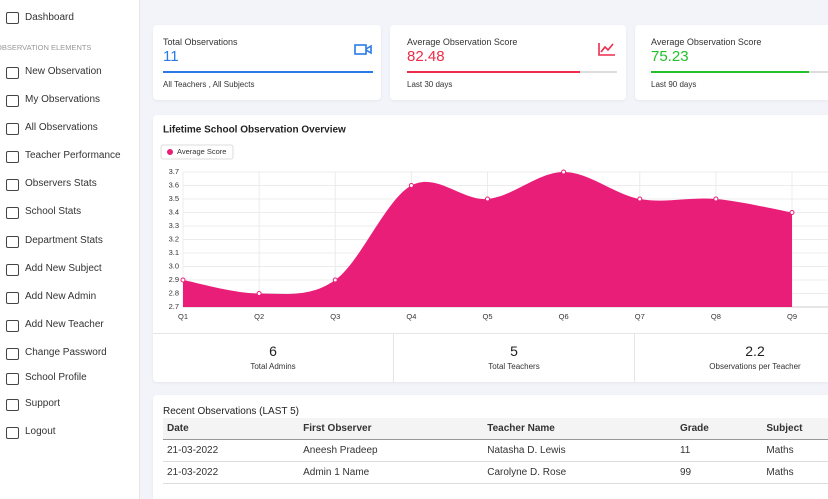 This screenshot has width=828, height=499. What do you see at coordinates (174, 211) in the screenshot?
I see `y-tick-label: 3.4` at bounding box center [174, 211].